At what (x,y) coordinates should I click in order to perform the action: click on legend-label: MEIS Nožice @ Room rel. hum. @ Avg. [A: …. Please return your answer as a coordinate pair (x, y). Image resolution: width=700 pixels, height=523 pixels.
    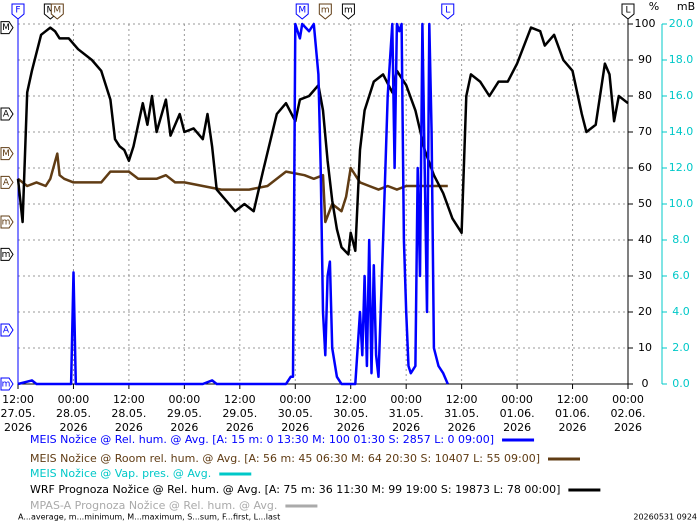
    Looking at the image, I should click on (285, 458).